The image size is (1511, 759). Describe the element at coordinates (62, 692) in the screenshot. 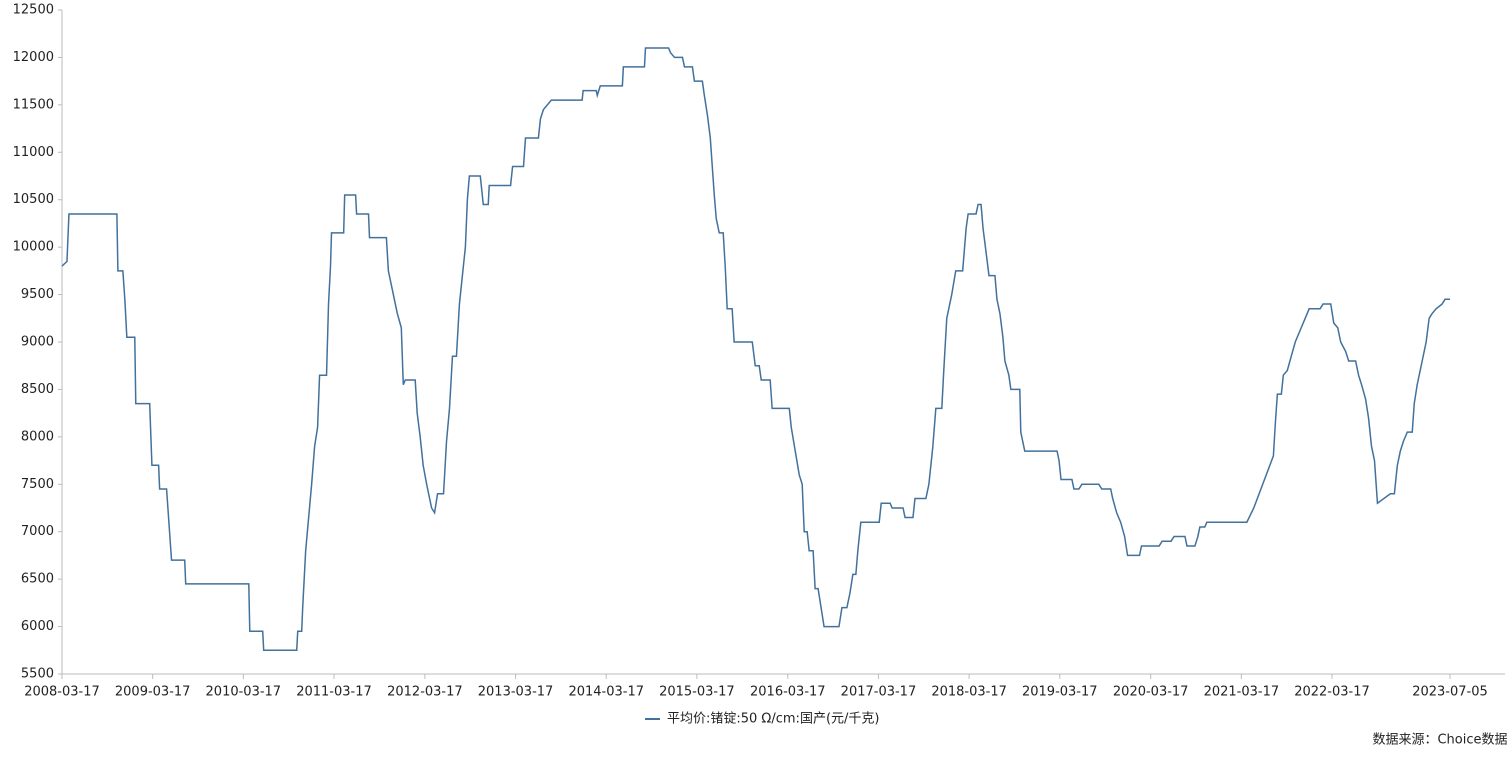

I see `x-tick-label: 2008-03-17` at that location.